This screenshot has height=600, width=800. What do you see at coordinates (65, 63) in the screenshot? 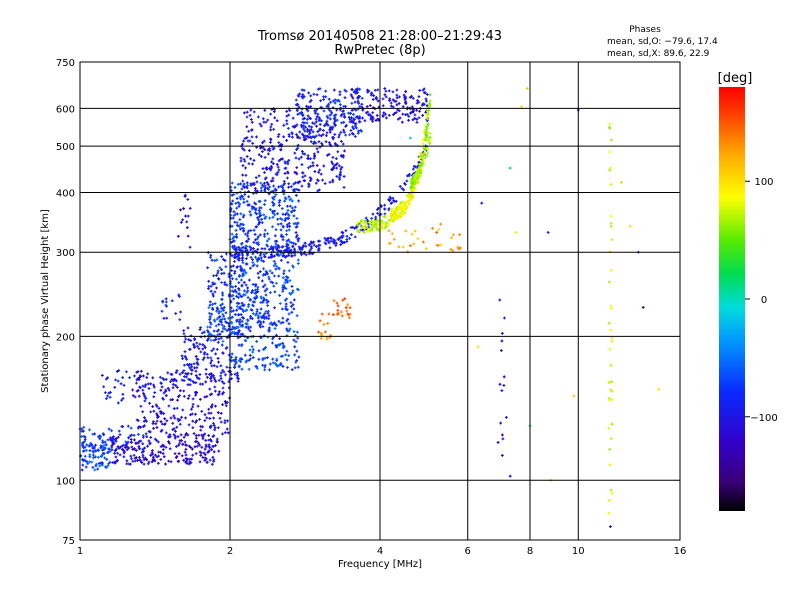
I see `y-tick-label: 750` at bounding box center [65, 63].